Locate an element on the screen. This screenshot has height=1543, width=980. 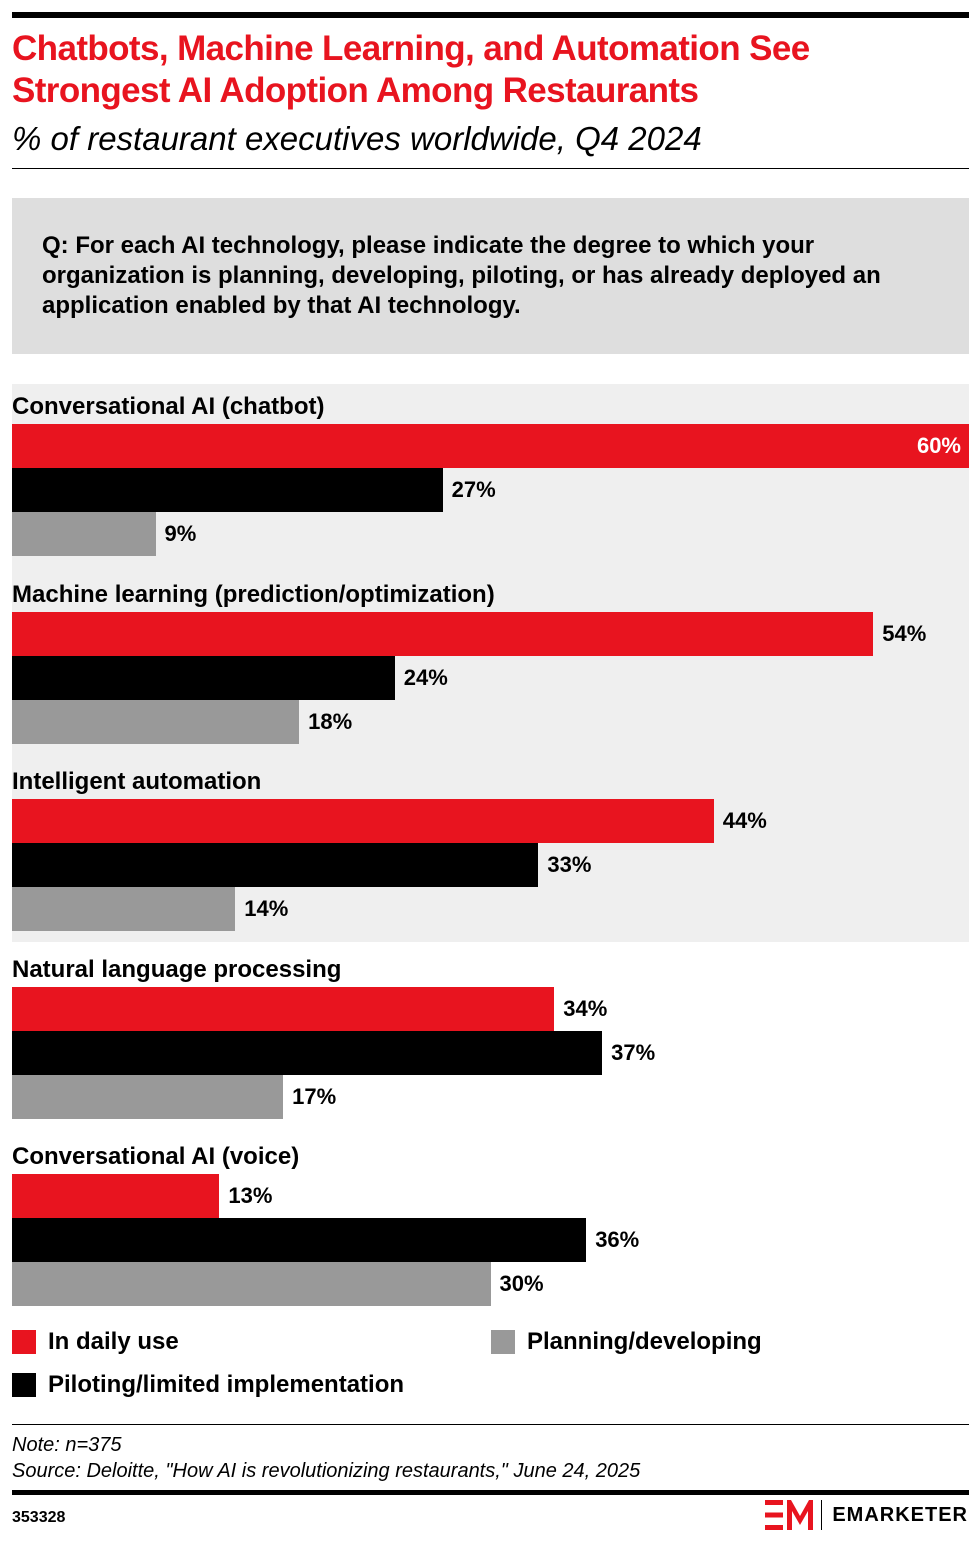
top-rule is located at coordinates (490, 15).